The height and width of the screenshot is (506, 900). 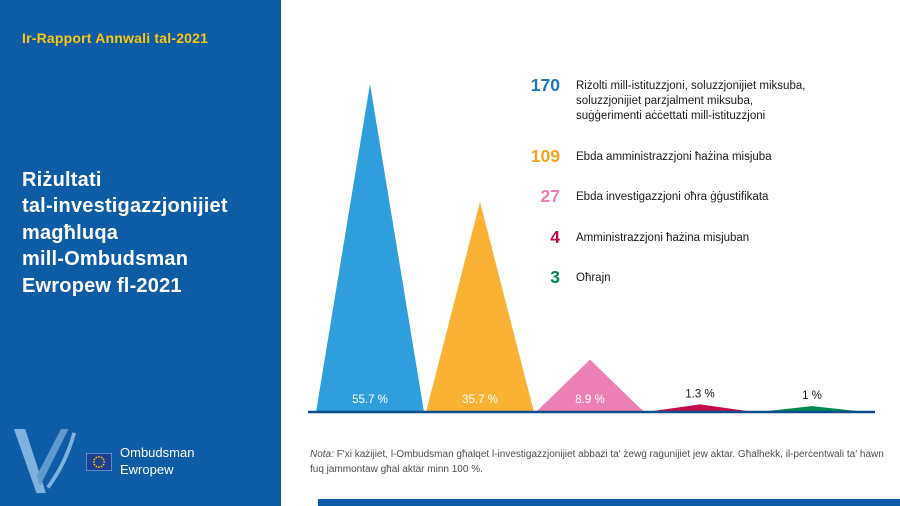 What do you see at coordinates (672, 197) in the screenshot?
I see `legend-label: Ebda investigazzjoni oħra ġġustifikata` at bounding box center [672, 197].